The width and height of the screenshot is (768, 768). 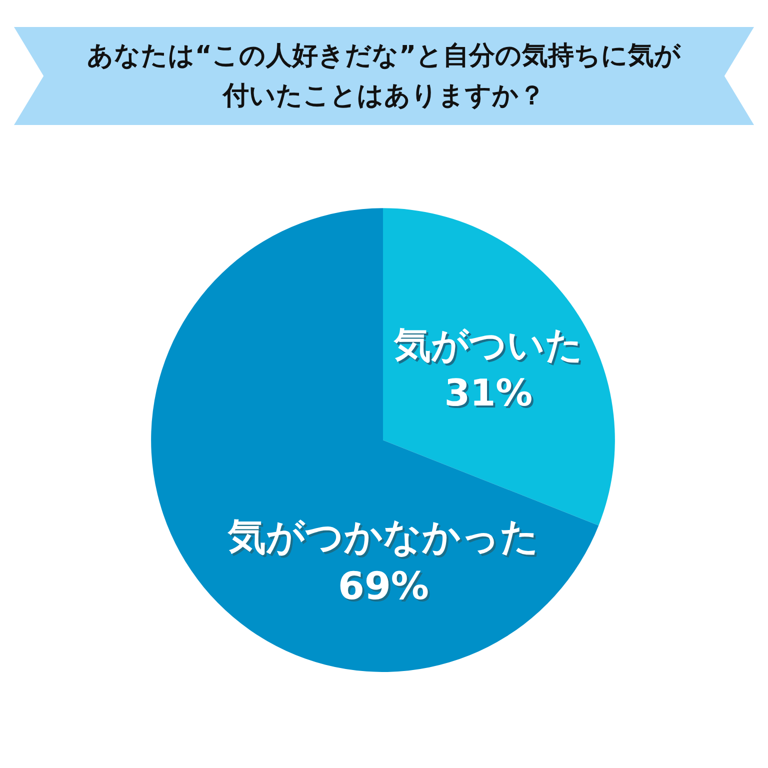 I want to click on slice-label: 気がついた, so click(x=487, y=344).